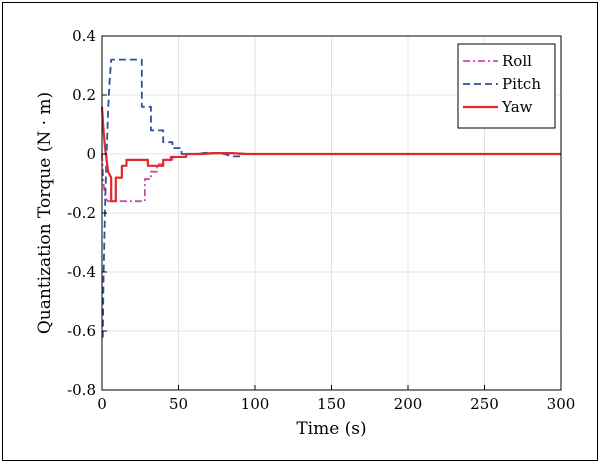  I want to click on x-tick-label: 100, so click(255, 404).